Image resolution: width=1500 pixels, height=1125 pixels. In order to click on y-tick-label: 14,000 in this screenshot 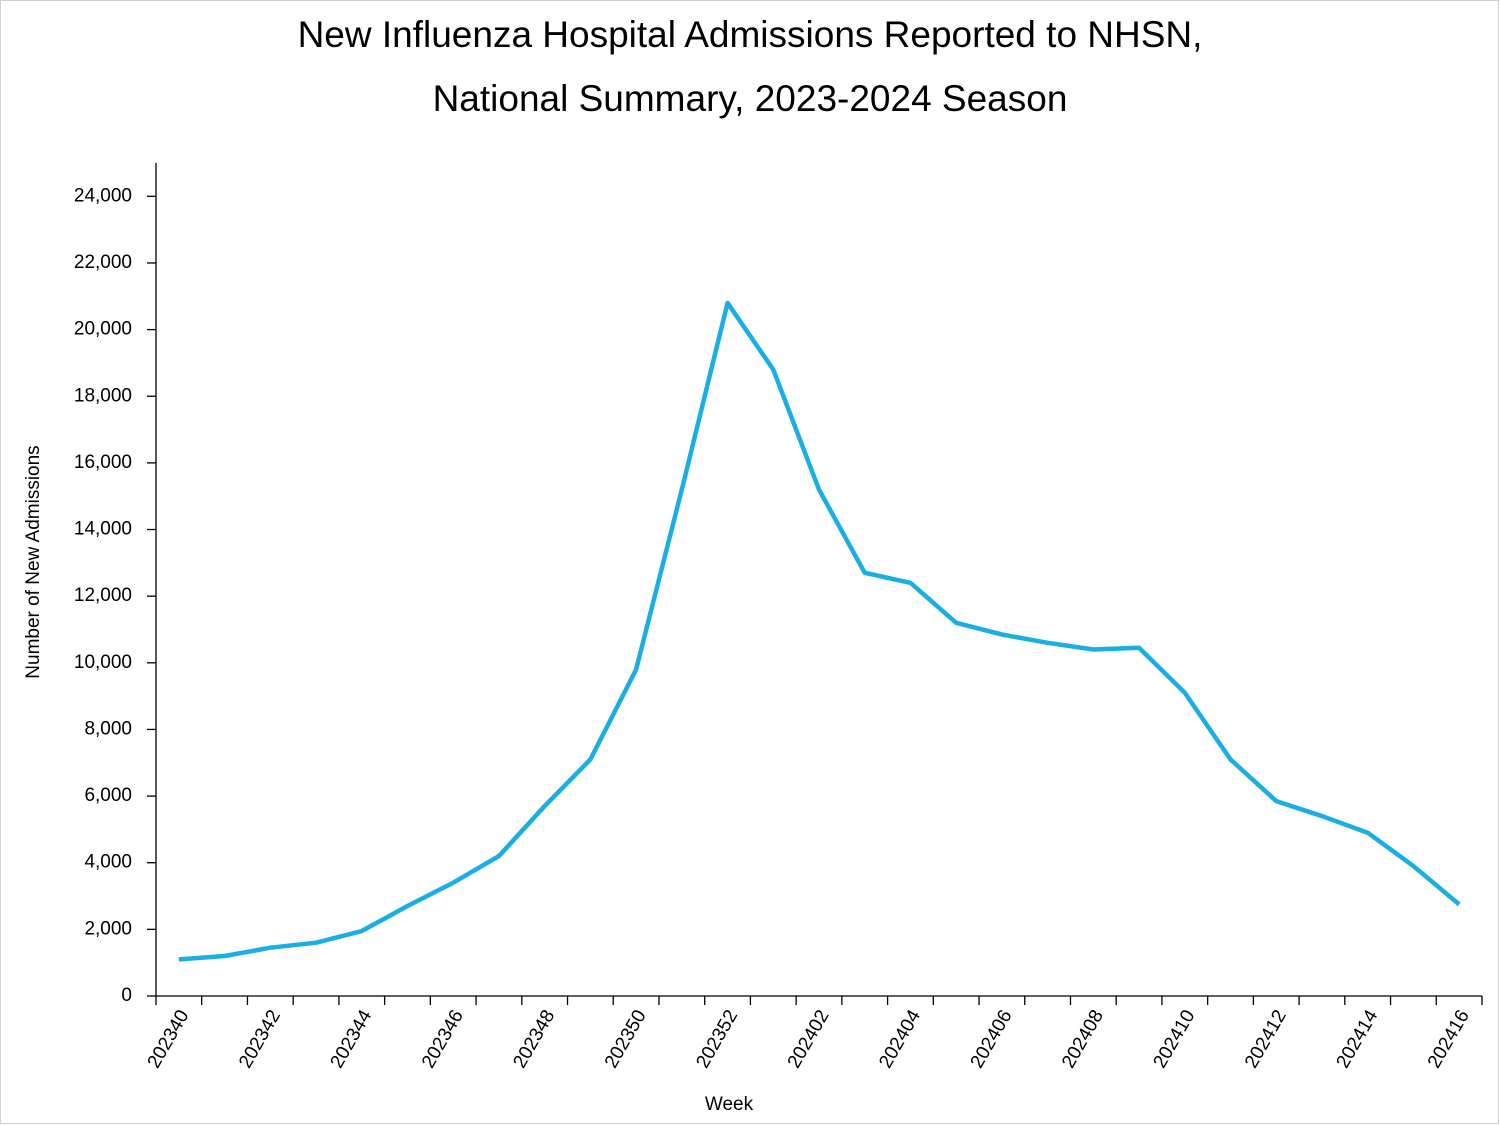, I will do `click(103, 529)`.